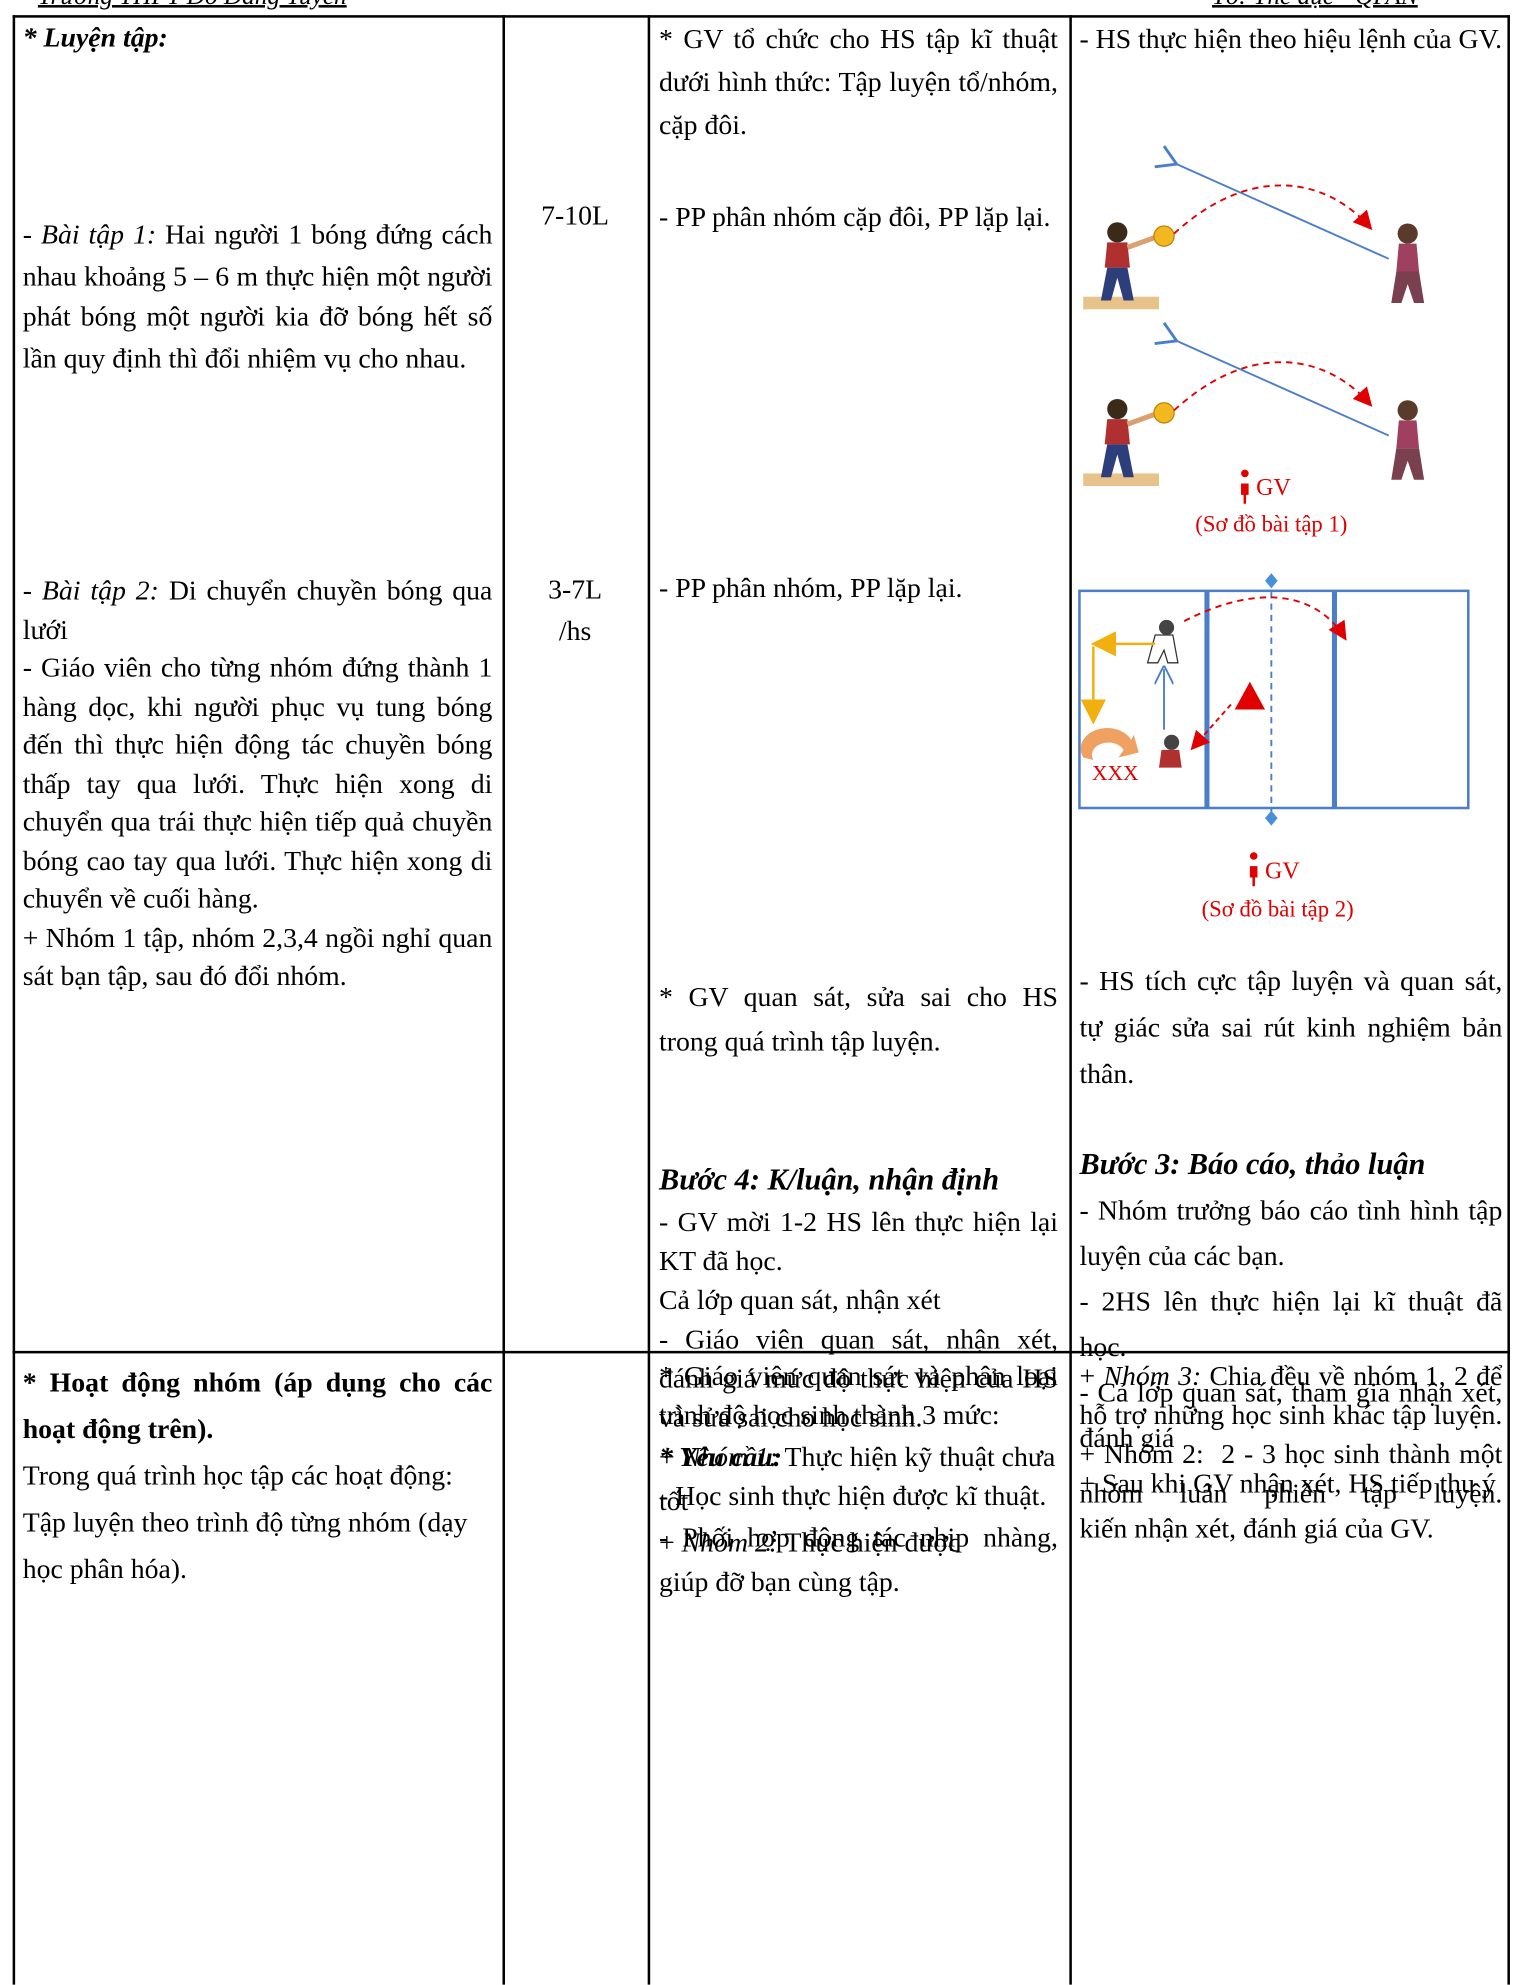 This screenshot has width=1515, height=1985. I want to click on dosage: 3-7L/hs, so click(574, 609).